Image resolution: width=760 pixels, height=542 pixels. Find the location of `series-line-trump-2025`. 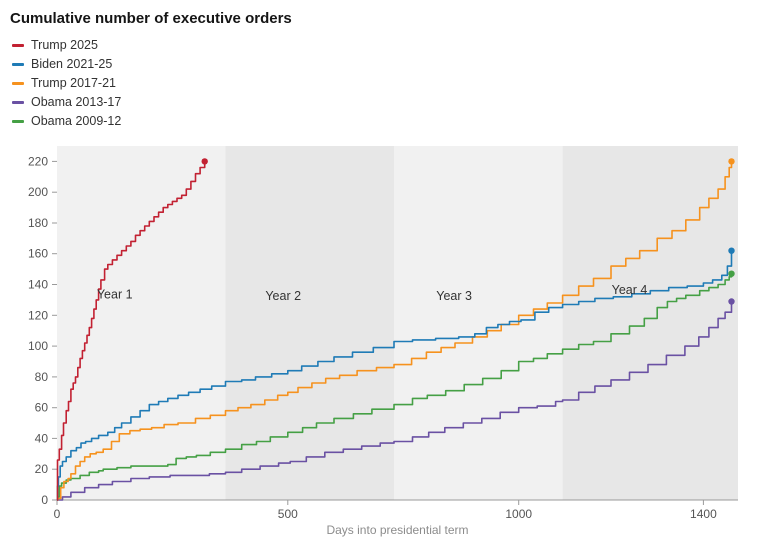

series-line-trump-2025 is located at coordinates (131, 331).